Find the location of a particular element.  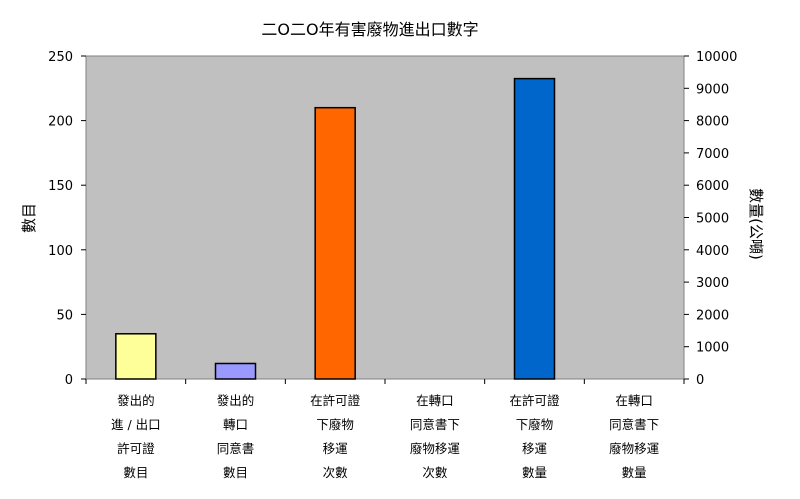

y2-tick-label: 10000 is located at coordinates (716, 57).